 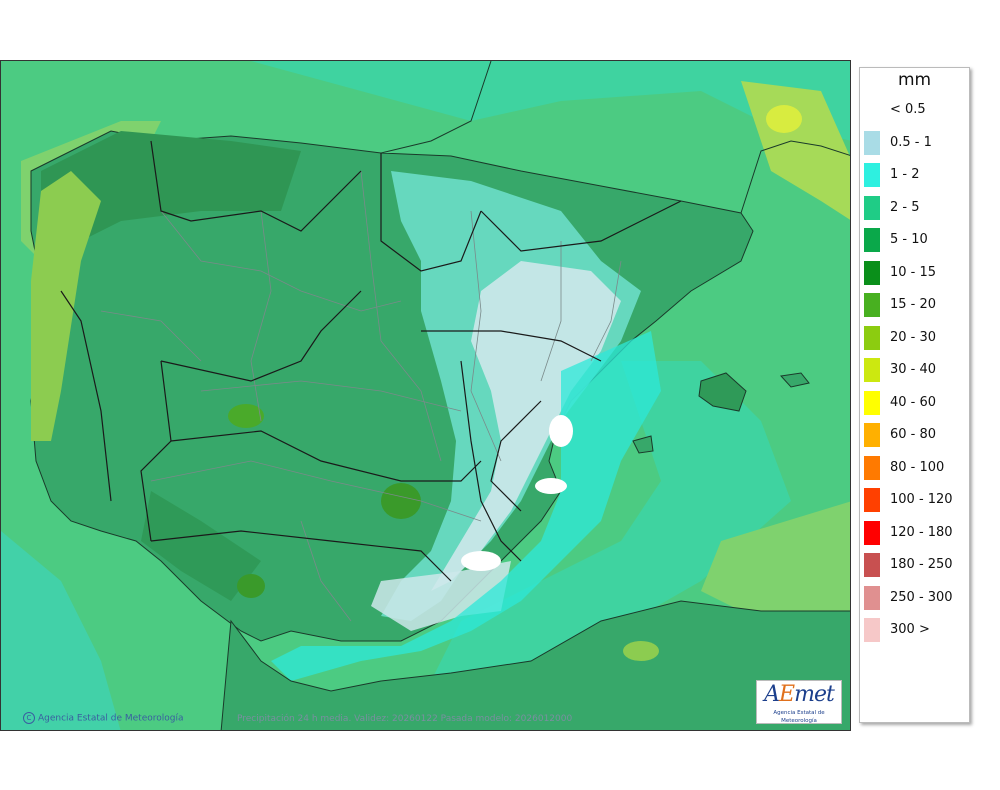 What do you see at coordinates (61, 630) in the screenshot?
I see `sea-teal-west` at bounding box center [61, 630].